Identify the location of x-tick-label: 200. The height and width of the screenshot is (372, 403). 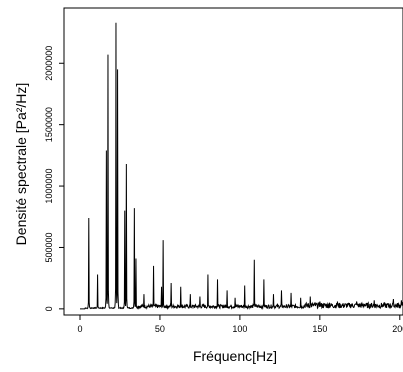
(397, 329).